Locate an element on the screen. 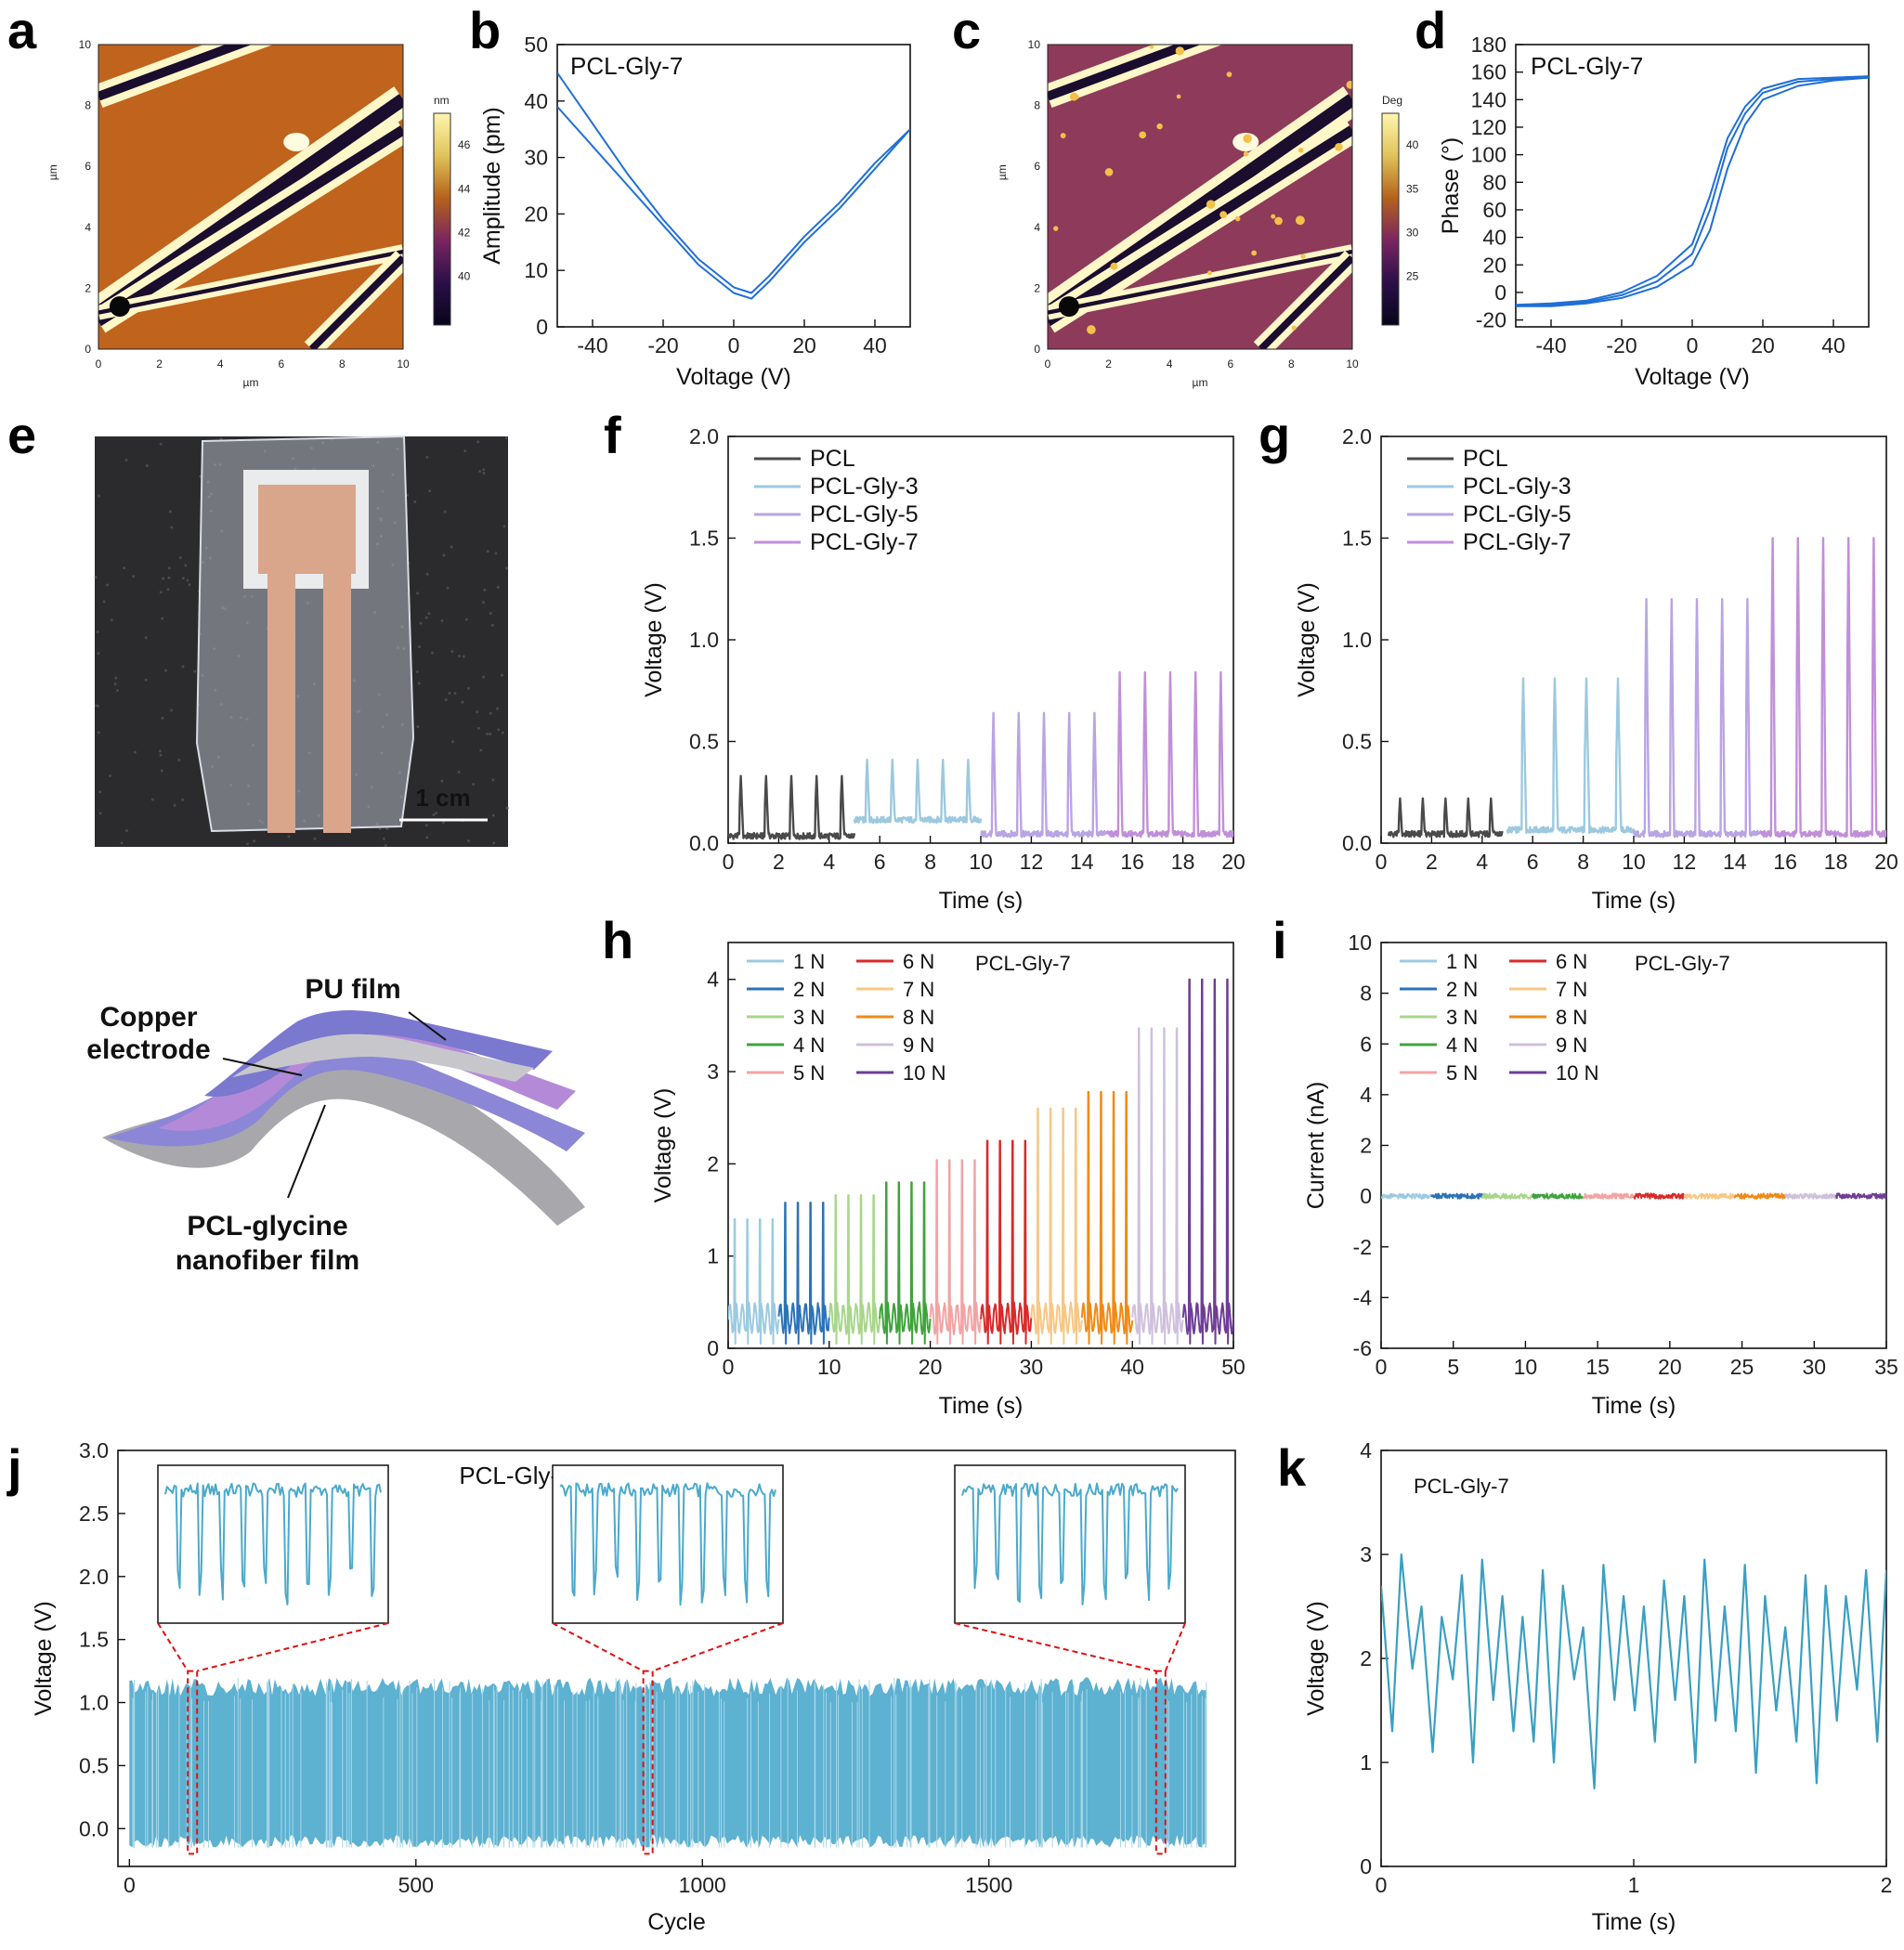 This screenshot has height=1950, width=1904. y-tick-label: 1.0 is located at coordinates (94, 1703).